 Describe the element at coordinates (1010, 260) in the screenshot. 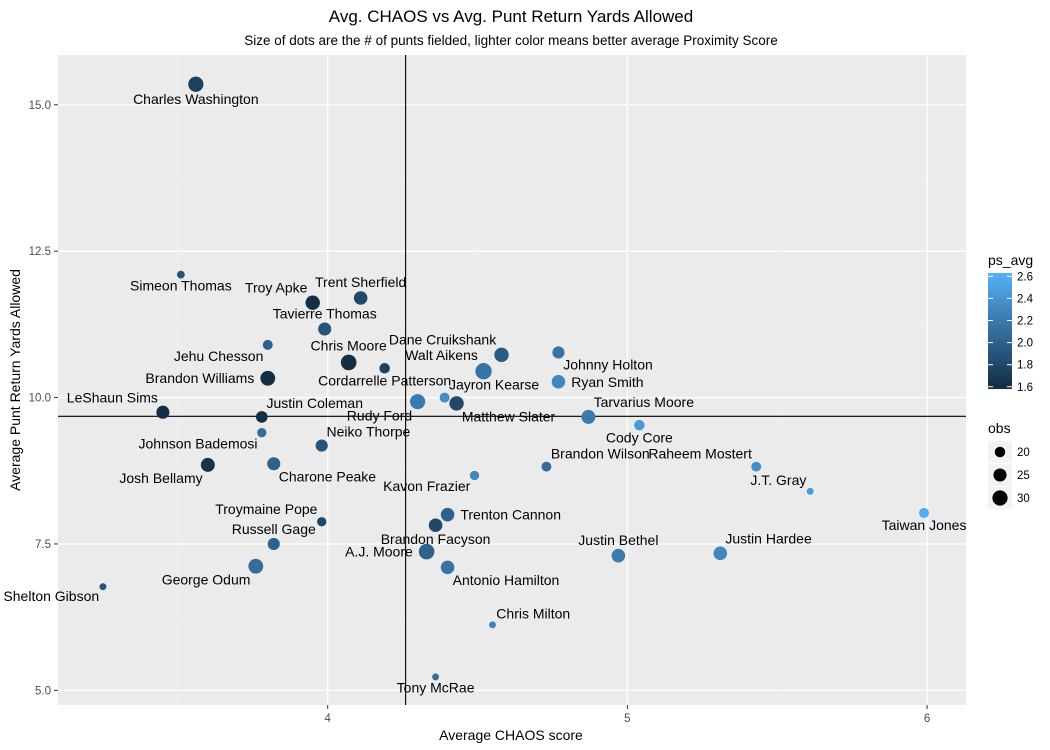

I see `color-legend-title: ps_avg` at that location.